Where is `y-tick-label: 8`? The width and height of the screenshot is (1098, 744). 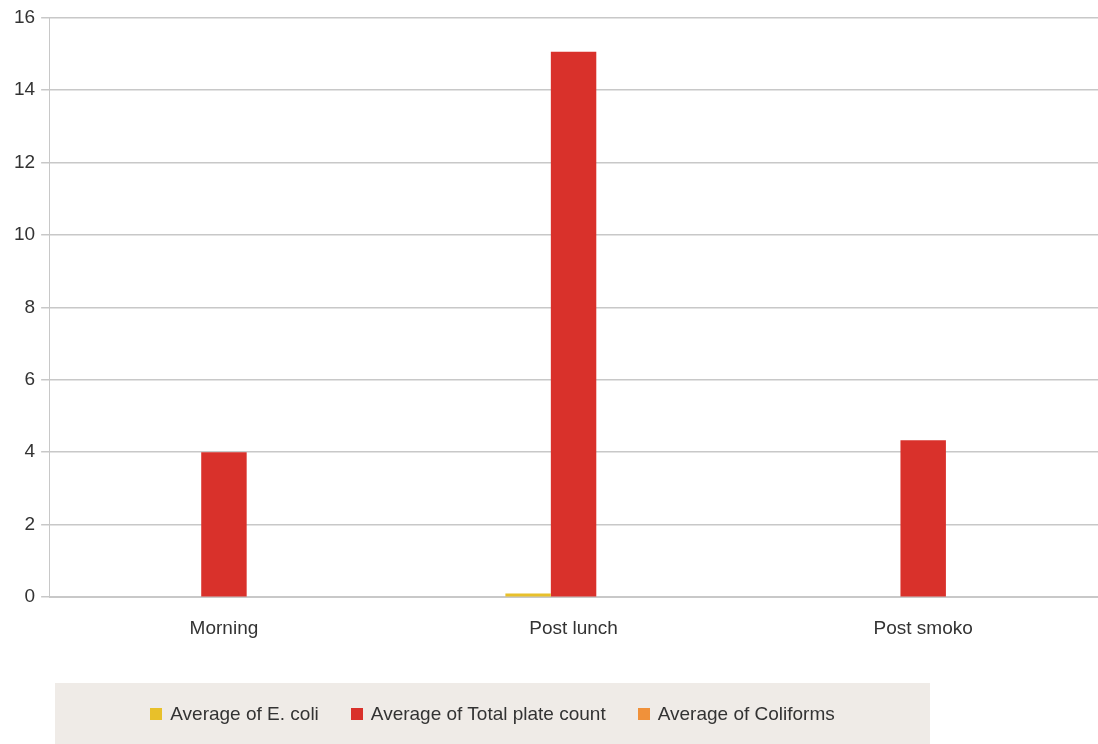
y-tick-label: 8 is located at coordinates (30, 306).